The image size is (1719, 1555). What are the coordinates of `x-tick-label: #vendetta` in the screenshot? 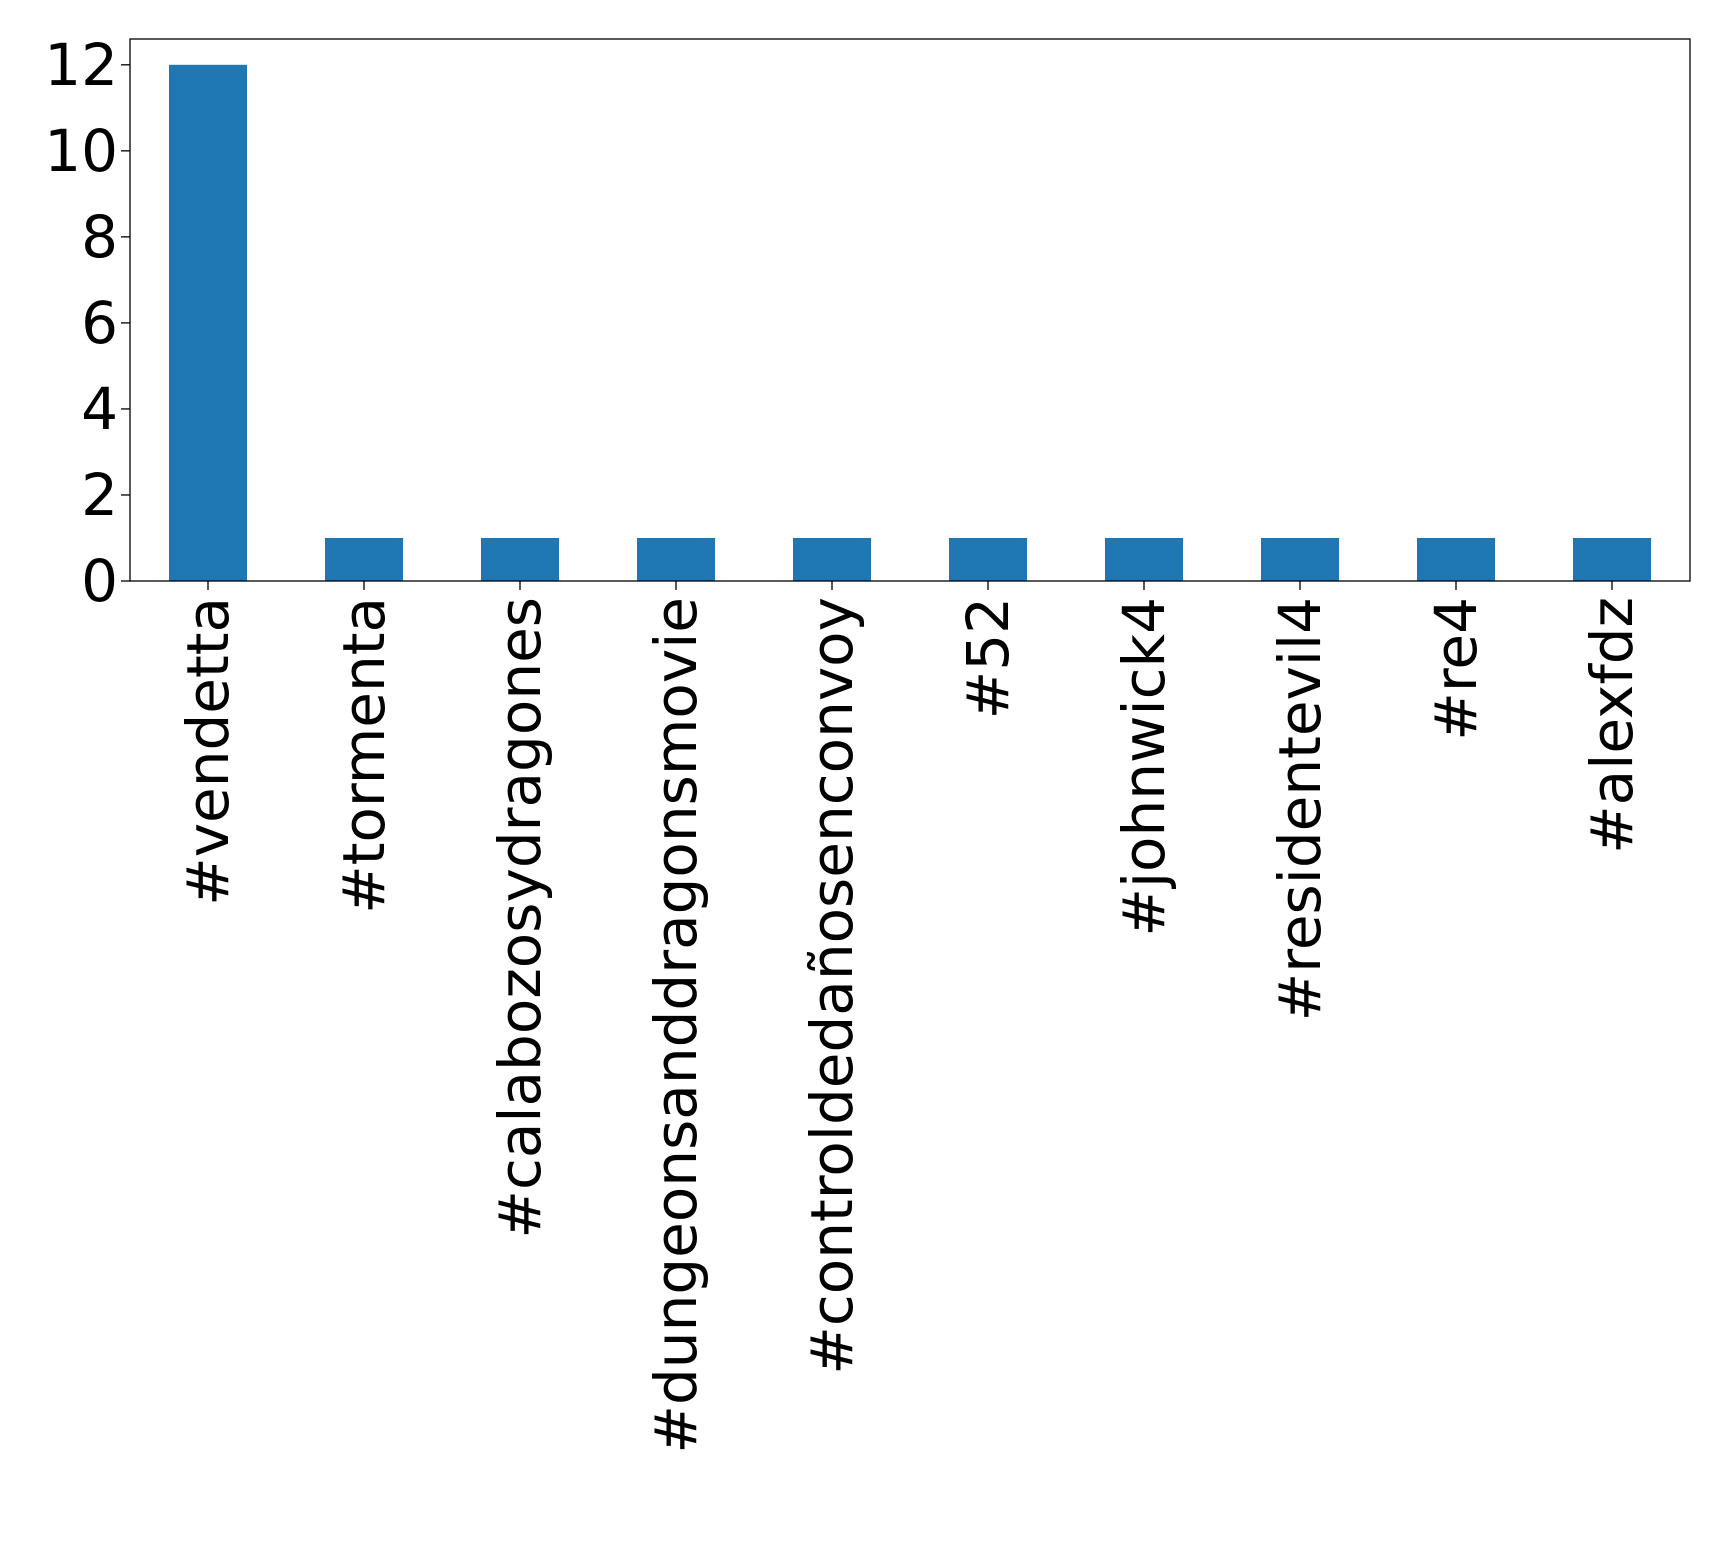 It's located at (208, 751).